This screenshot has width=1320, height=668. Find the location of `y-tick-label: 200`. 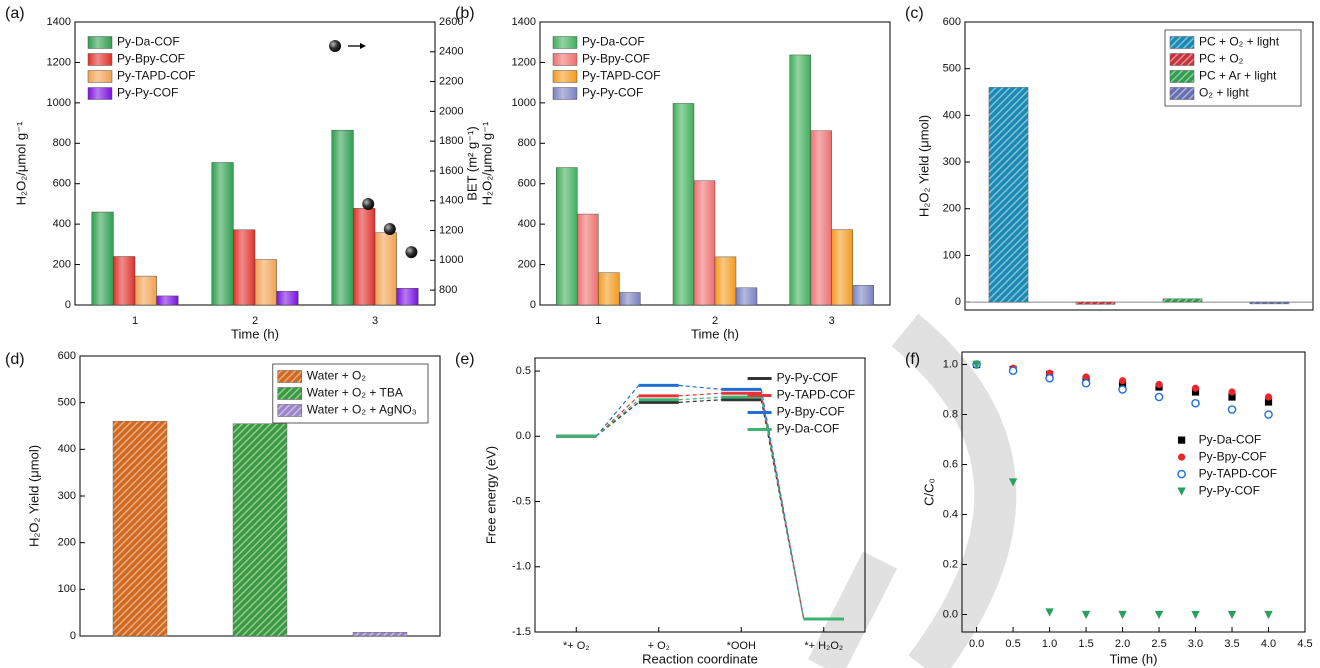

y-tick-label: 200 is located at coordinates (67, 543).